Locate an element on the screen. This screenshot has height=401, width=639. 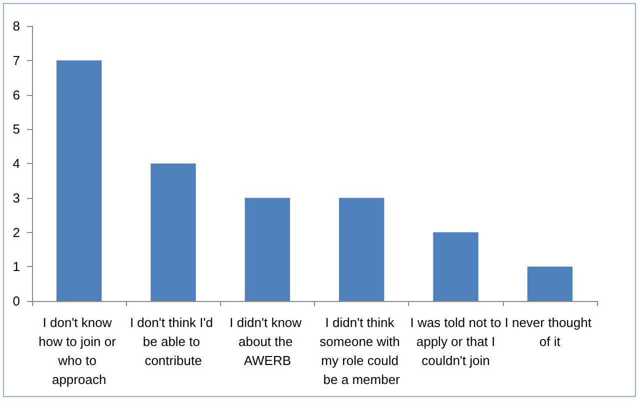
y-tick-label: 7 is located at coordinates (16, 60).